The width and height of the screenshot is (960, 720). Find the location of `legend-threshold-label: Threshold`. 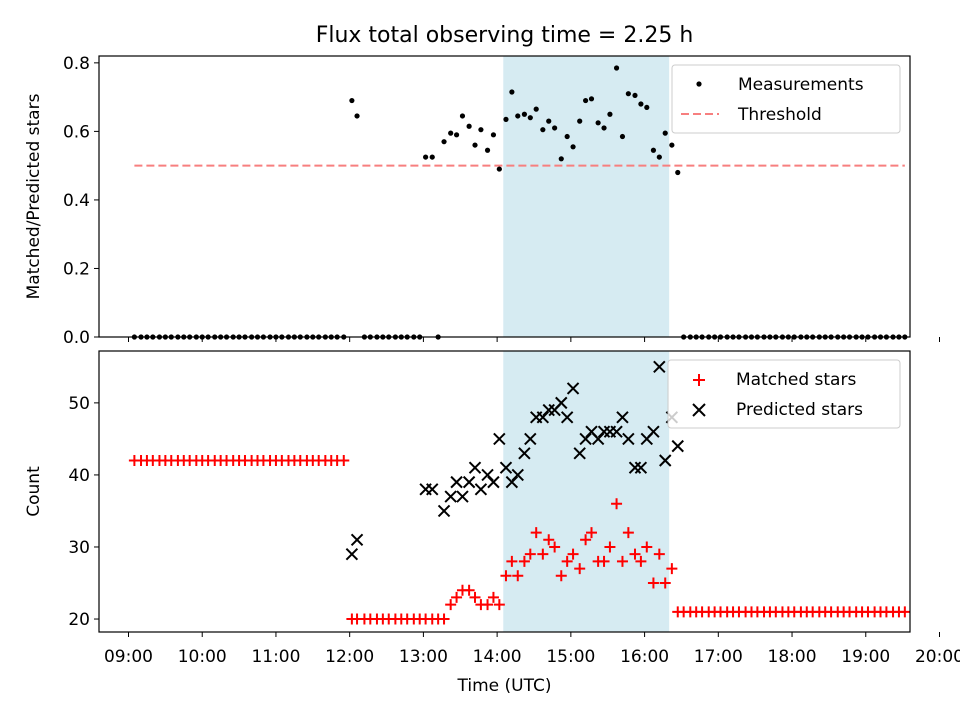

legend-threshold-label: Threshold is located at coordinates (779, 115).